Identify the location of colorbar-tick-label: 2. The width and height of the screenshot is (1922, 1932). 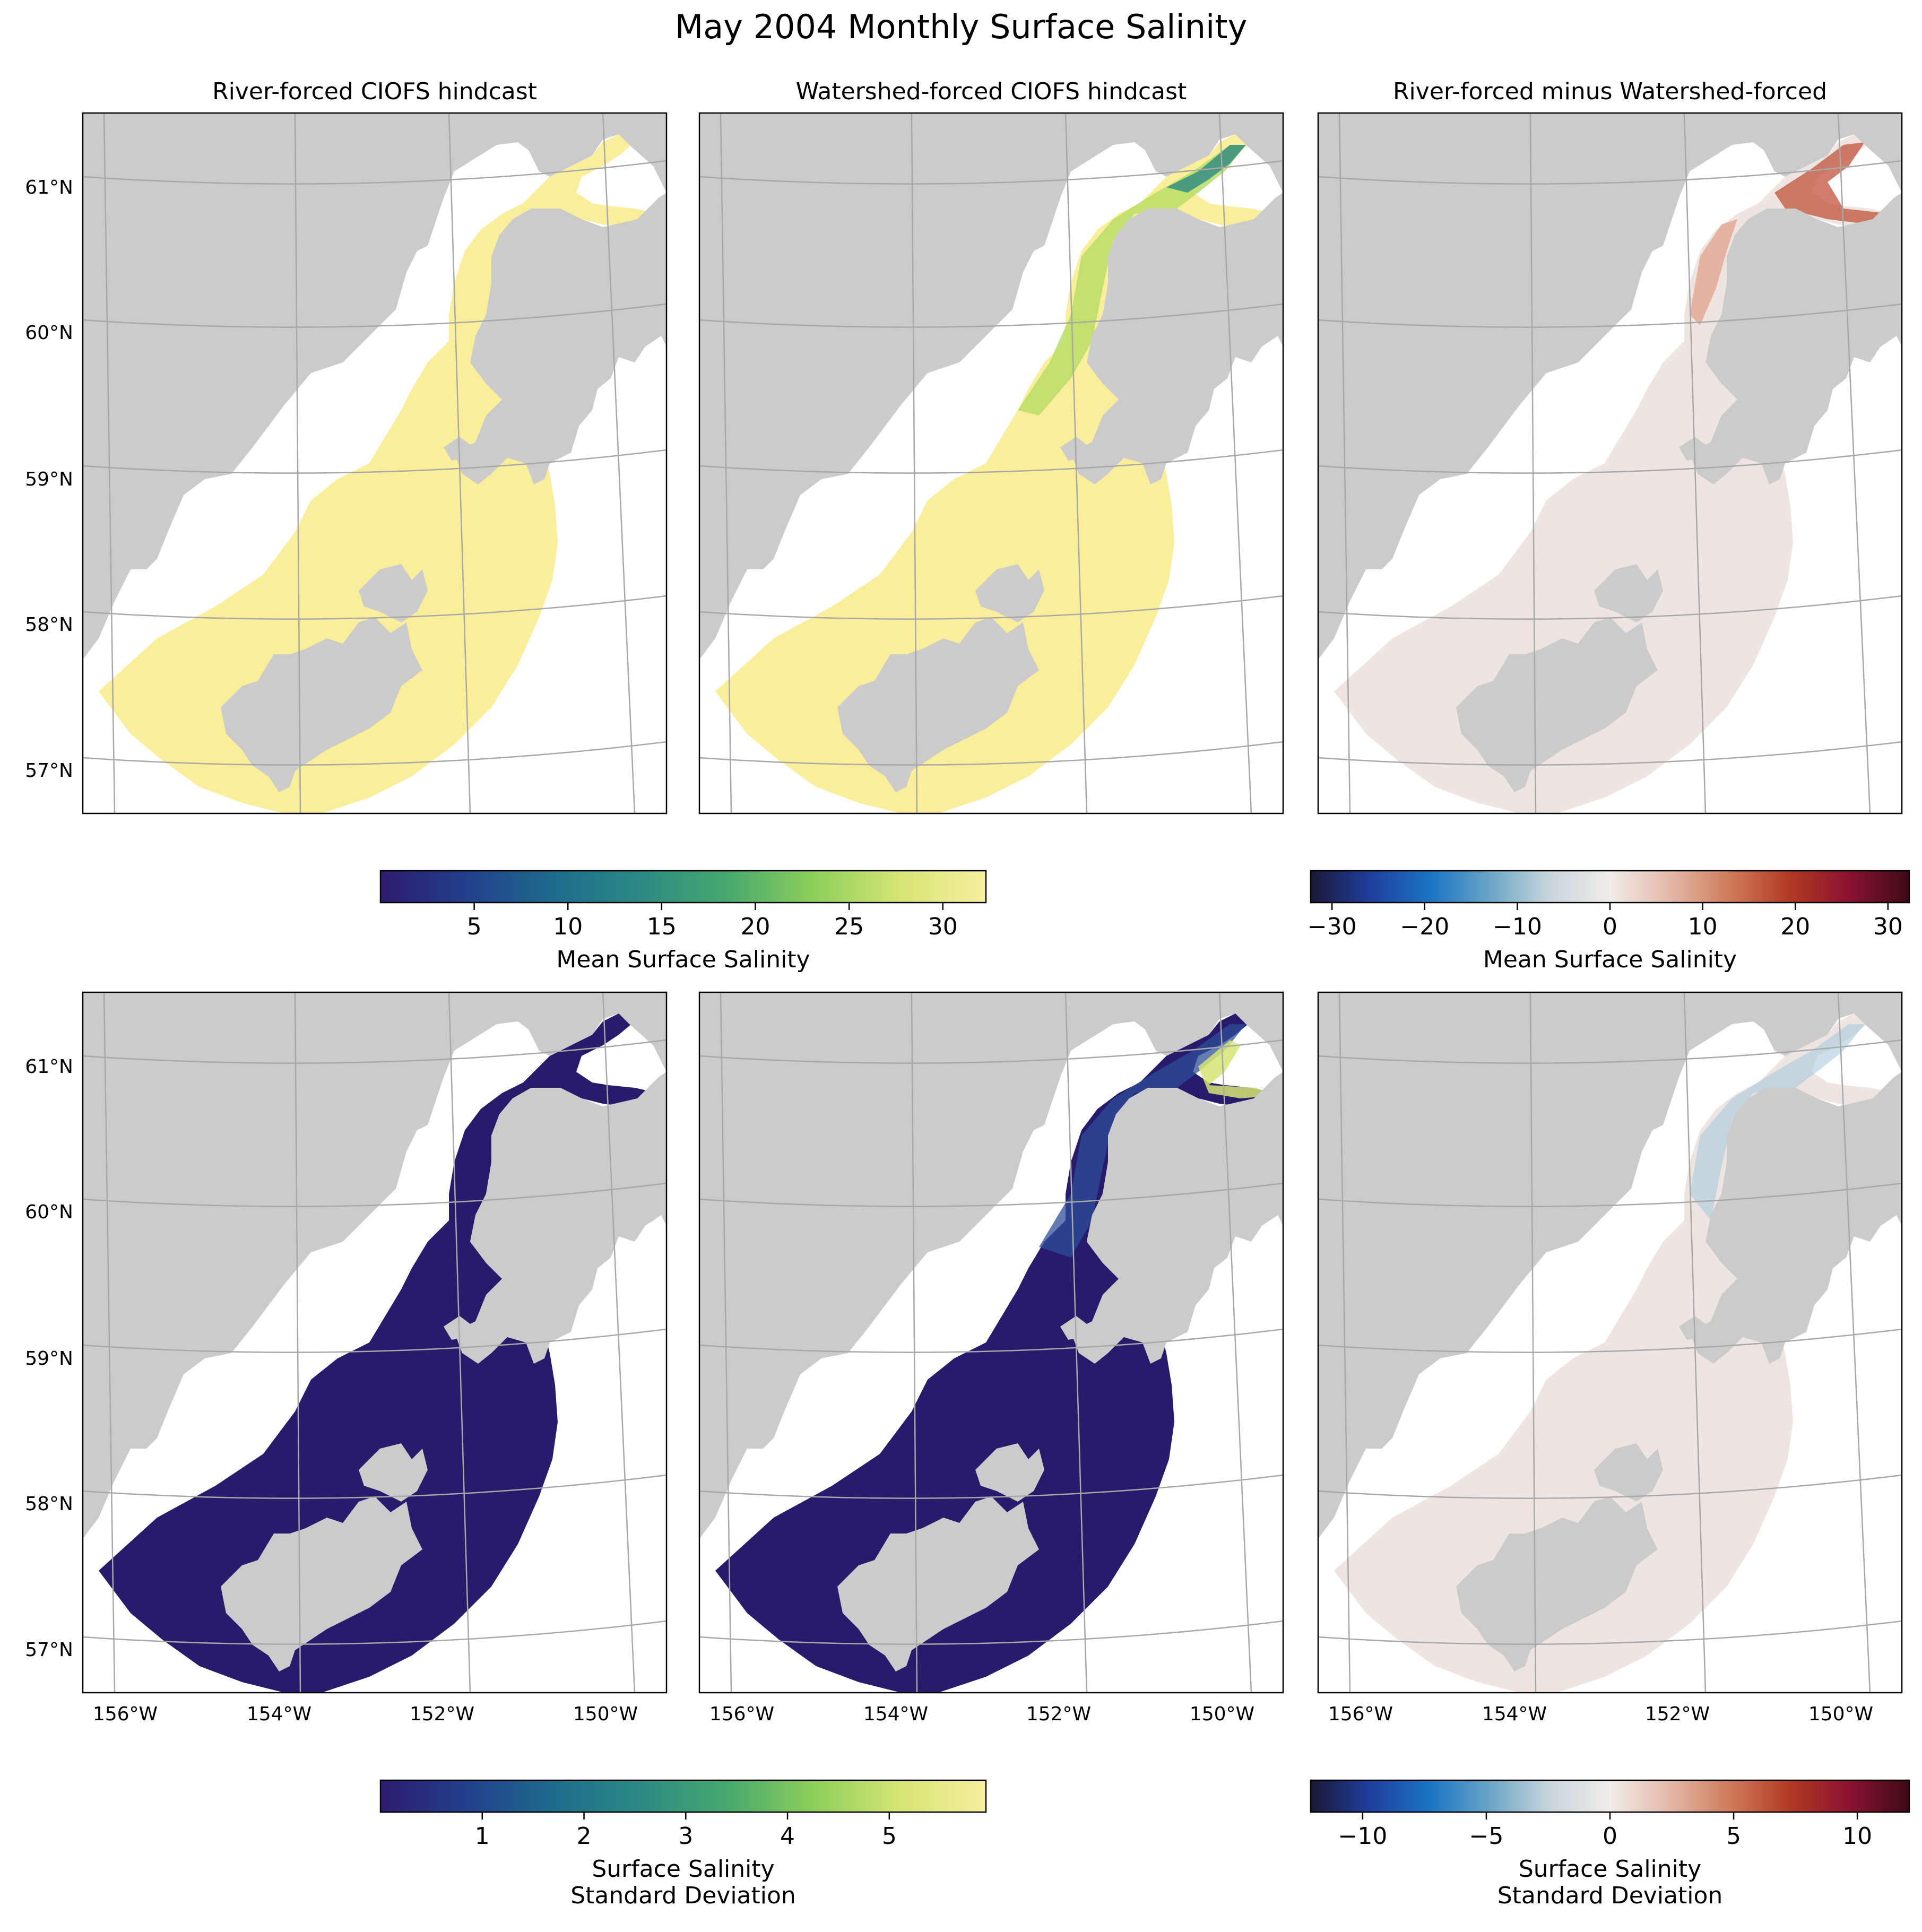
(584, 1836).